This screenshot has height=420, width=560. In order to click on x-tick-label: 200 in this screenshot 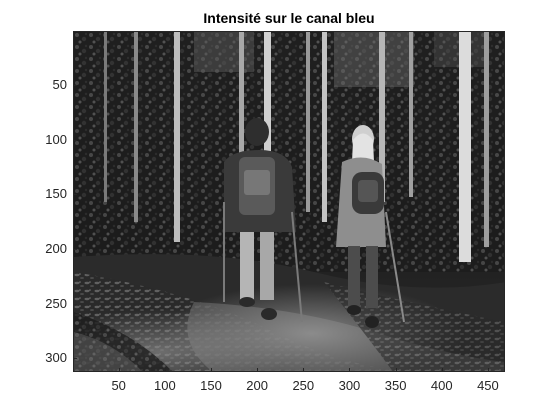, I will do `click(257, 385)`.